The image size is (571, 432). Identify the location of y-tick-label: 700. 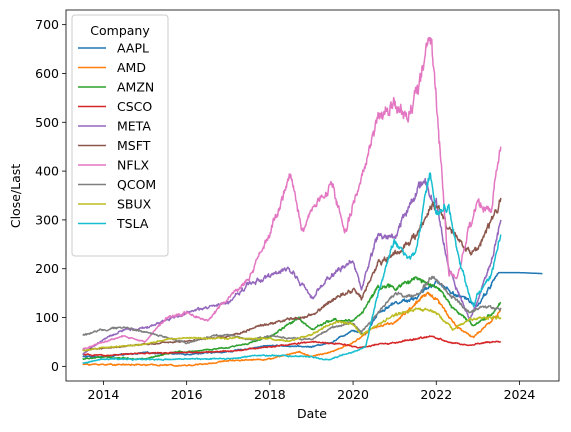
(47, 24).